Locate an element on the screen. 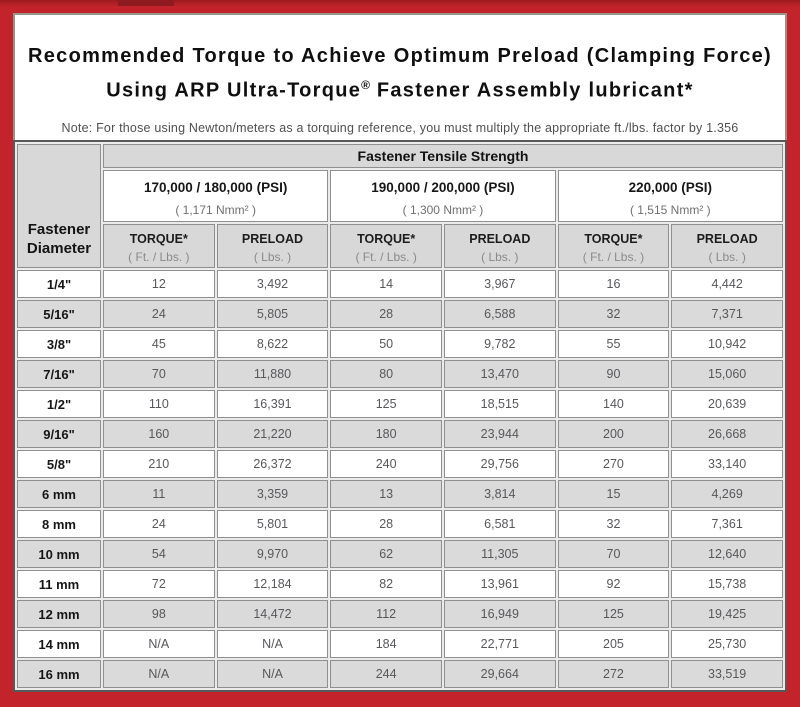  diameter-cell: 9/16" is located at coordinates (59, 434).